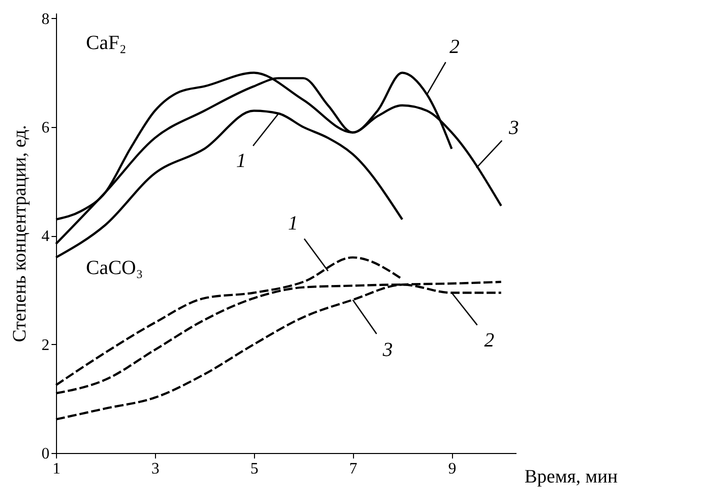 This screenshot has width=721, height=488. Describe the element at coordinates (46, 454) in the screenshot. I see `y-tick-label: 0` at that location.